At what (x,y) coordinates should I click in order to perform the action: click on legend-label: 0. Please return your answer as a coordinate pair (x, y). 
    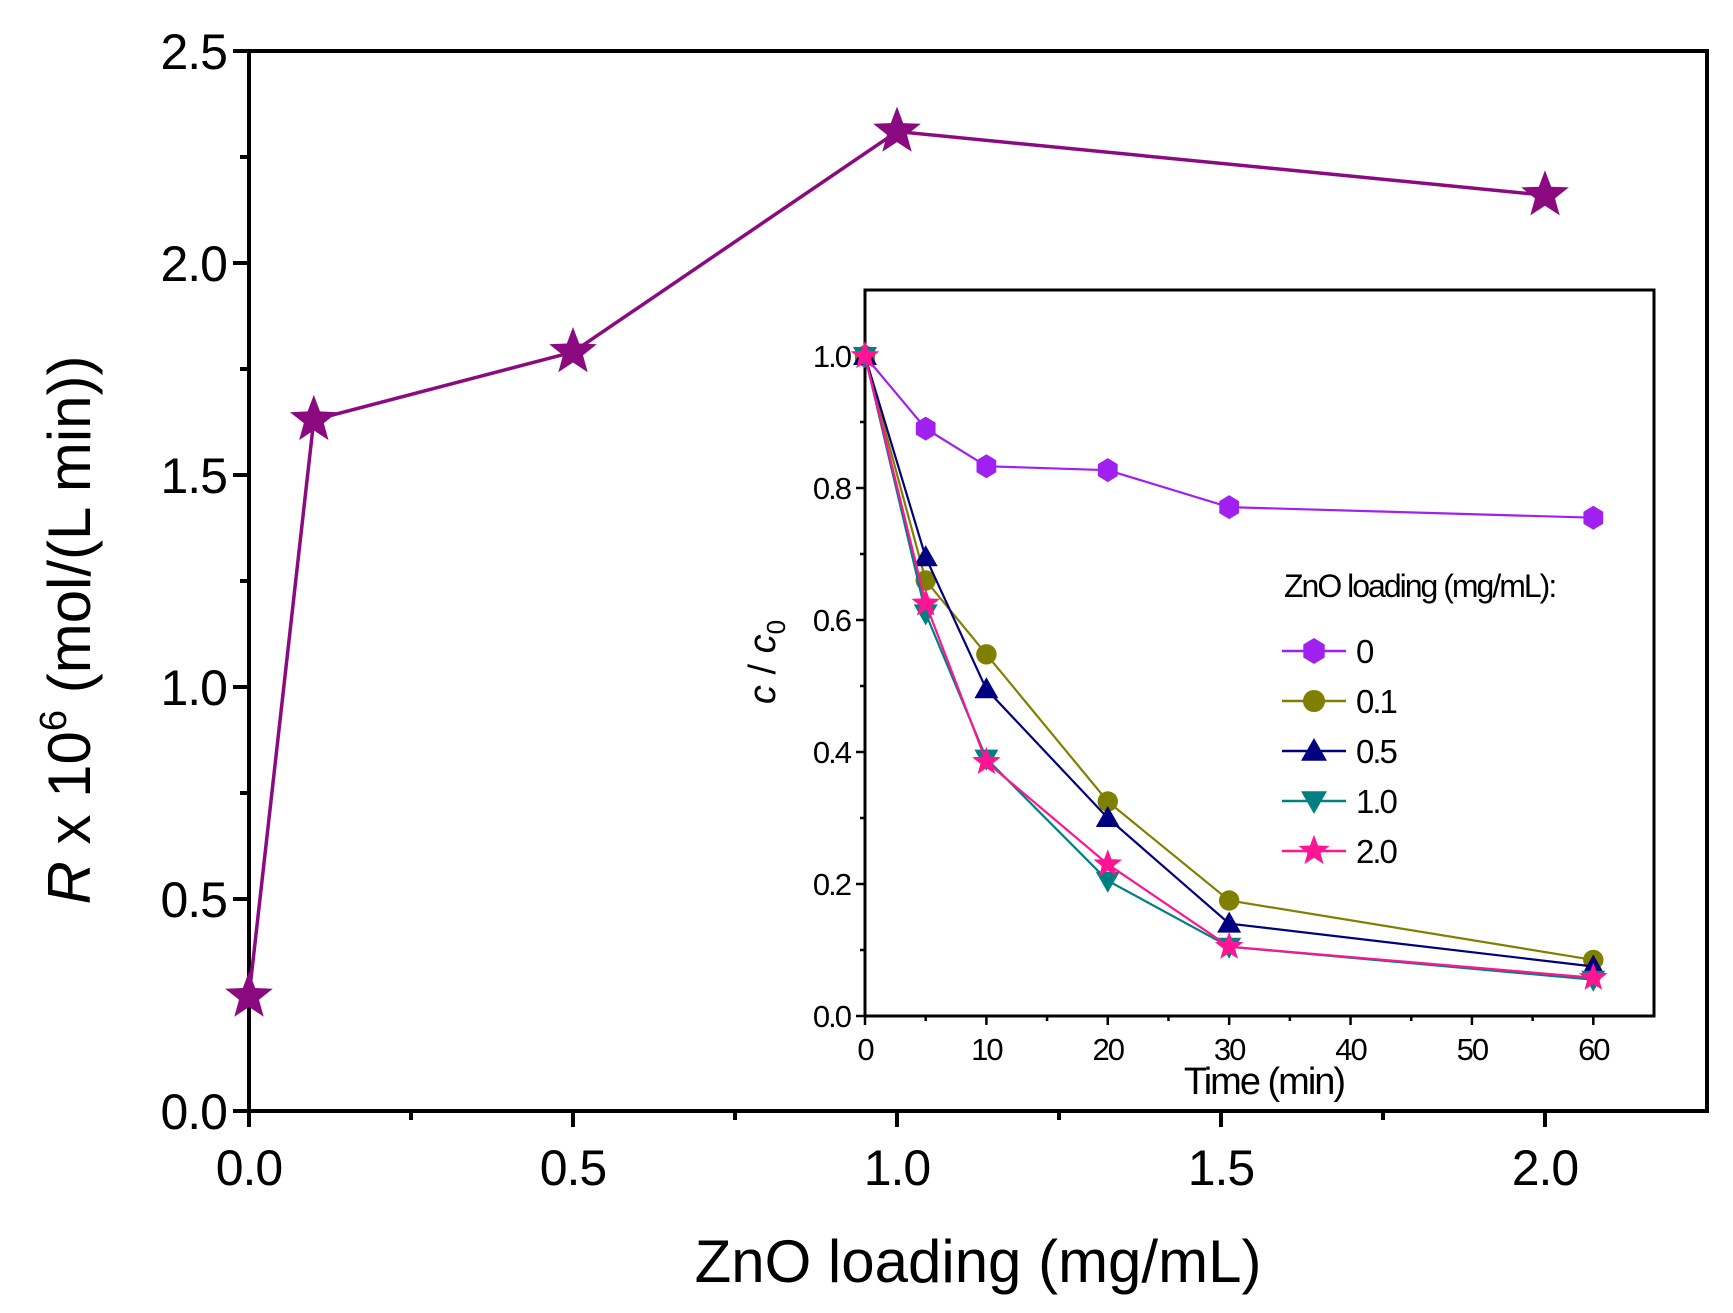
    Looking at the image, I should click on (1365, 651).